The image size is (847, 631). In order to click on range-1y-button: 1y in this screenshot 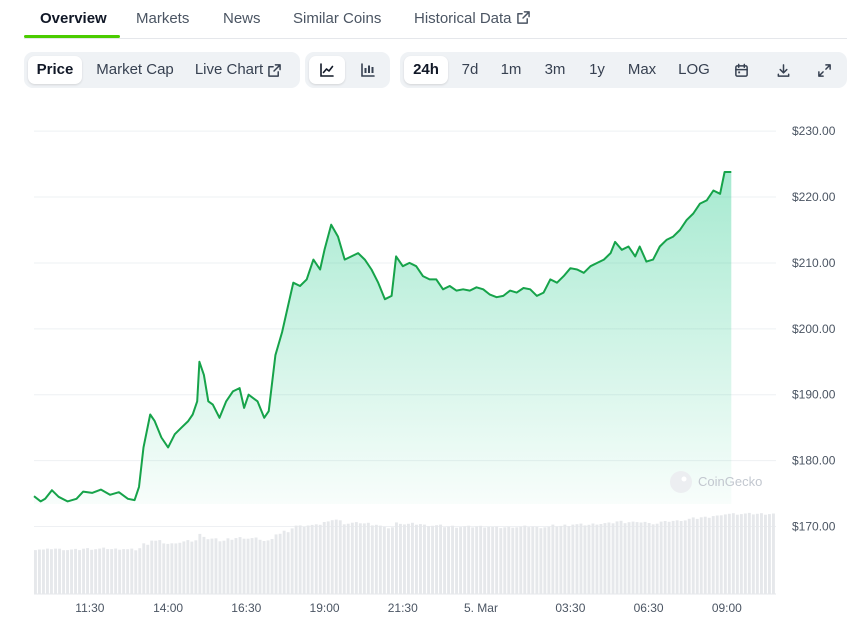, I will do `click(597, 69)`.